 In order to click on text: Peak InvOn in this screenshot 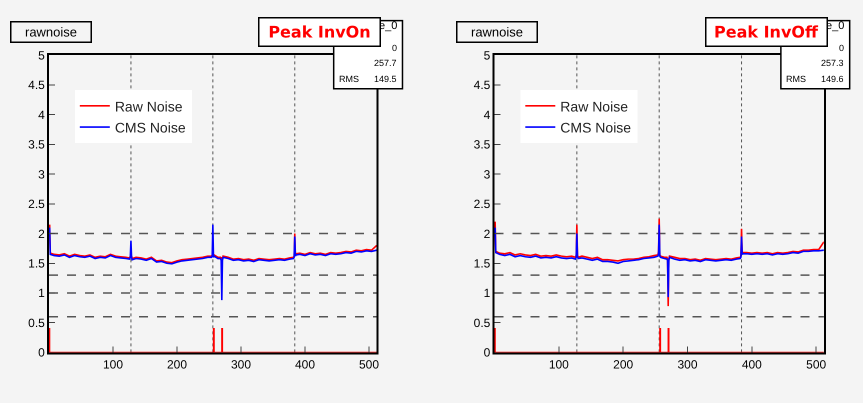, I will do `click(319, 32)`.